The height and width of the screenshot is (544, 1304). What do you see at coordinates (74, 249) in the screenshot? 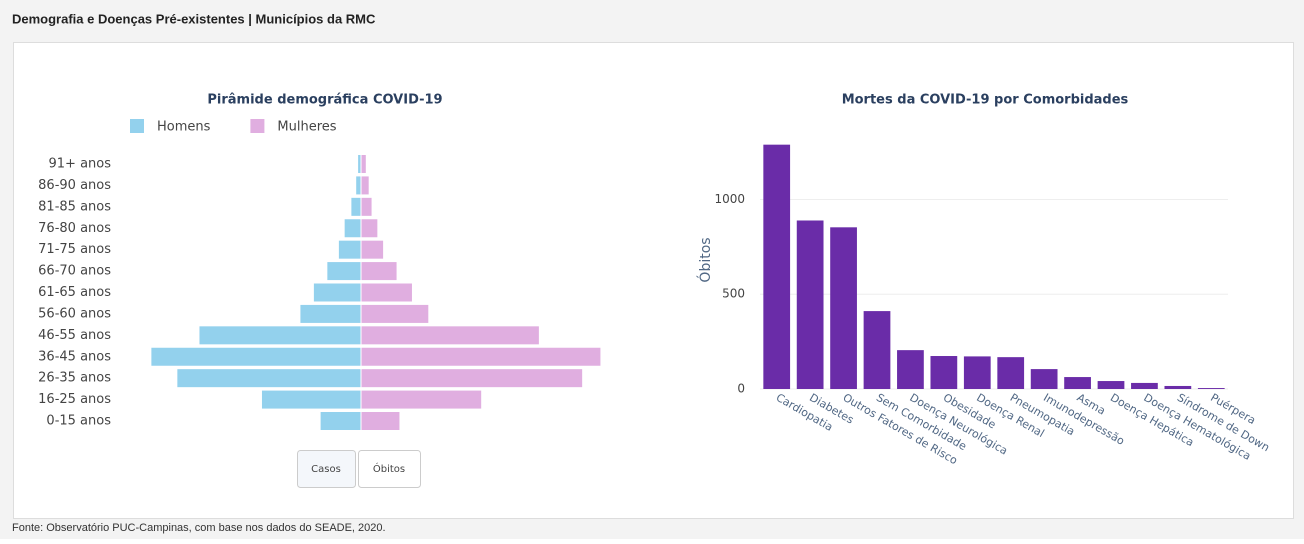
I see `y-tick-label: 71-75 anos` at bounding box center [74, 249].